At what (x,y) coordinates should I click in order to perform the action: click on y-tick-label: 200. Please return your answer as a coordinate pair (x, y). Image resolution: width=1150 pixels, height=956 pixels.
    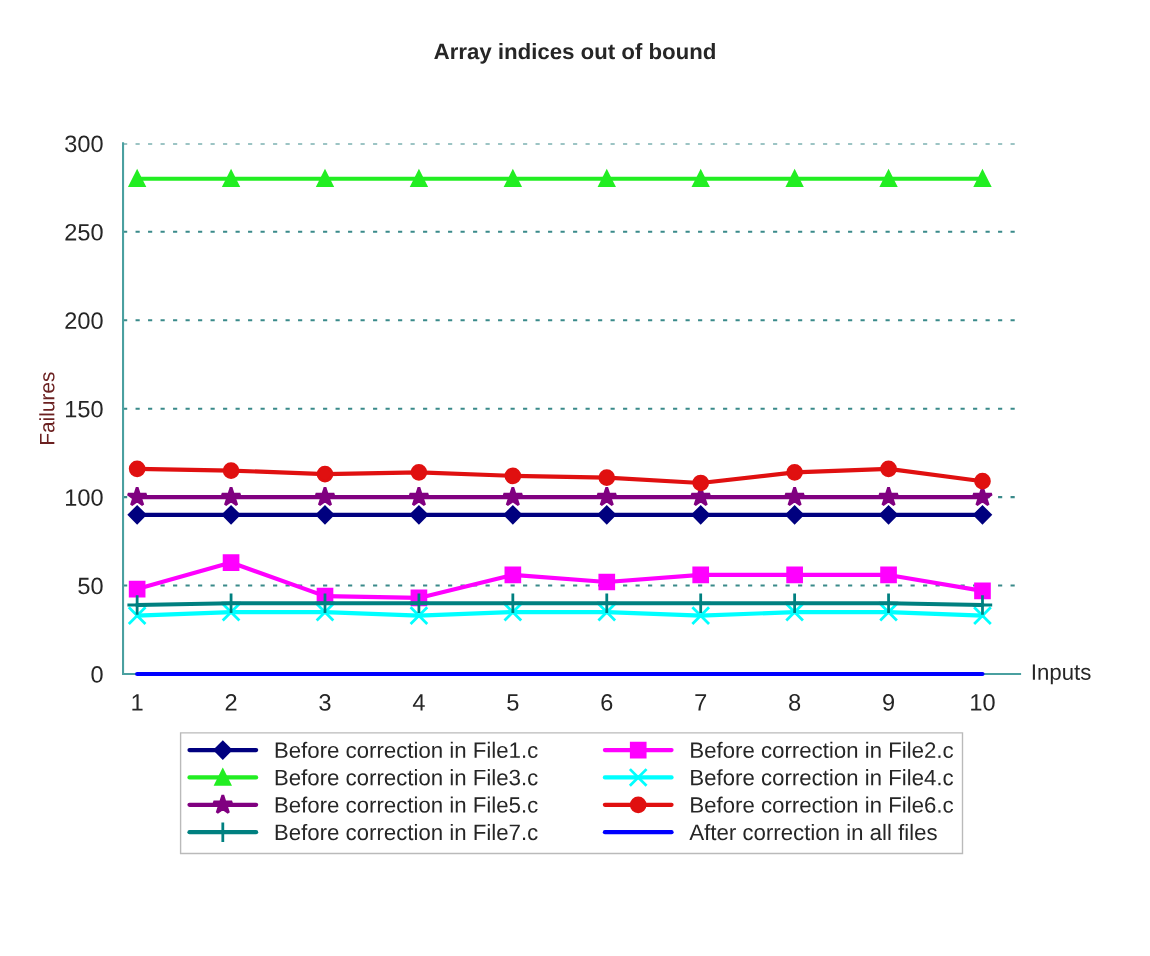
    Looking at the image, I should click on (84, 321).